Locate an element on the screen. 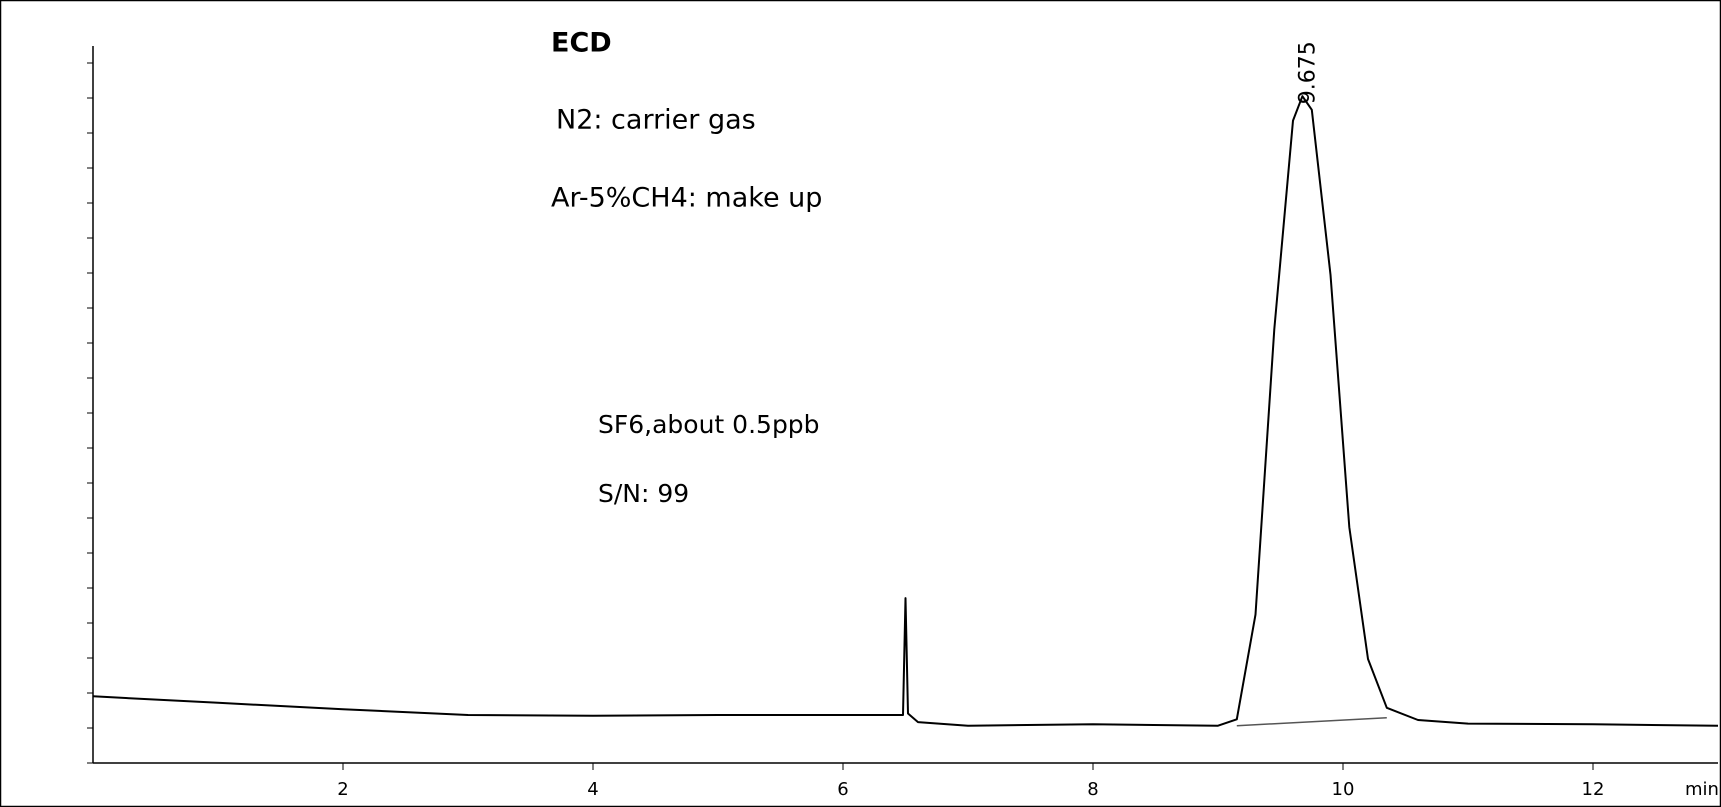  x-tick-label: 2 is located at coordinates (342, 789).